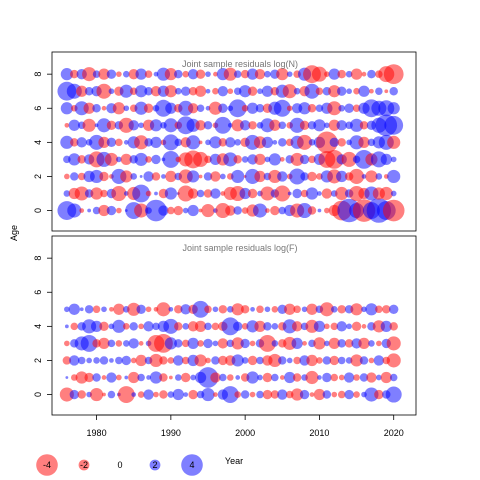 This screenshot has width=480, height=480. What do you see at coordinates (239, 248) in the screenshot?
I see `panel-logfishing-title: Joint sample residuals log(F)` at bounding box center [239, 248].